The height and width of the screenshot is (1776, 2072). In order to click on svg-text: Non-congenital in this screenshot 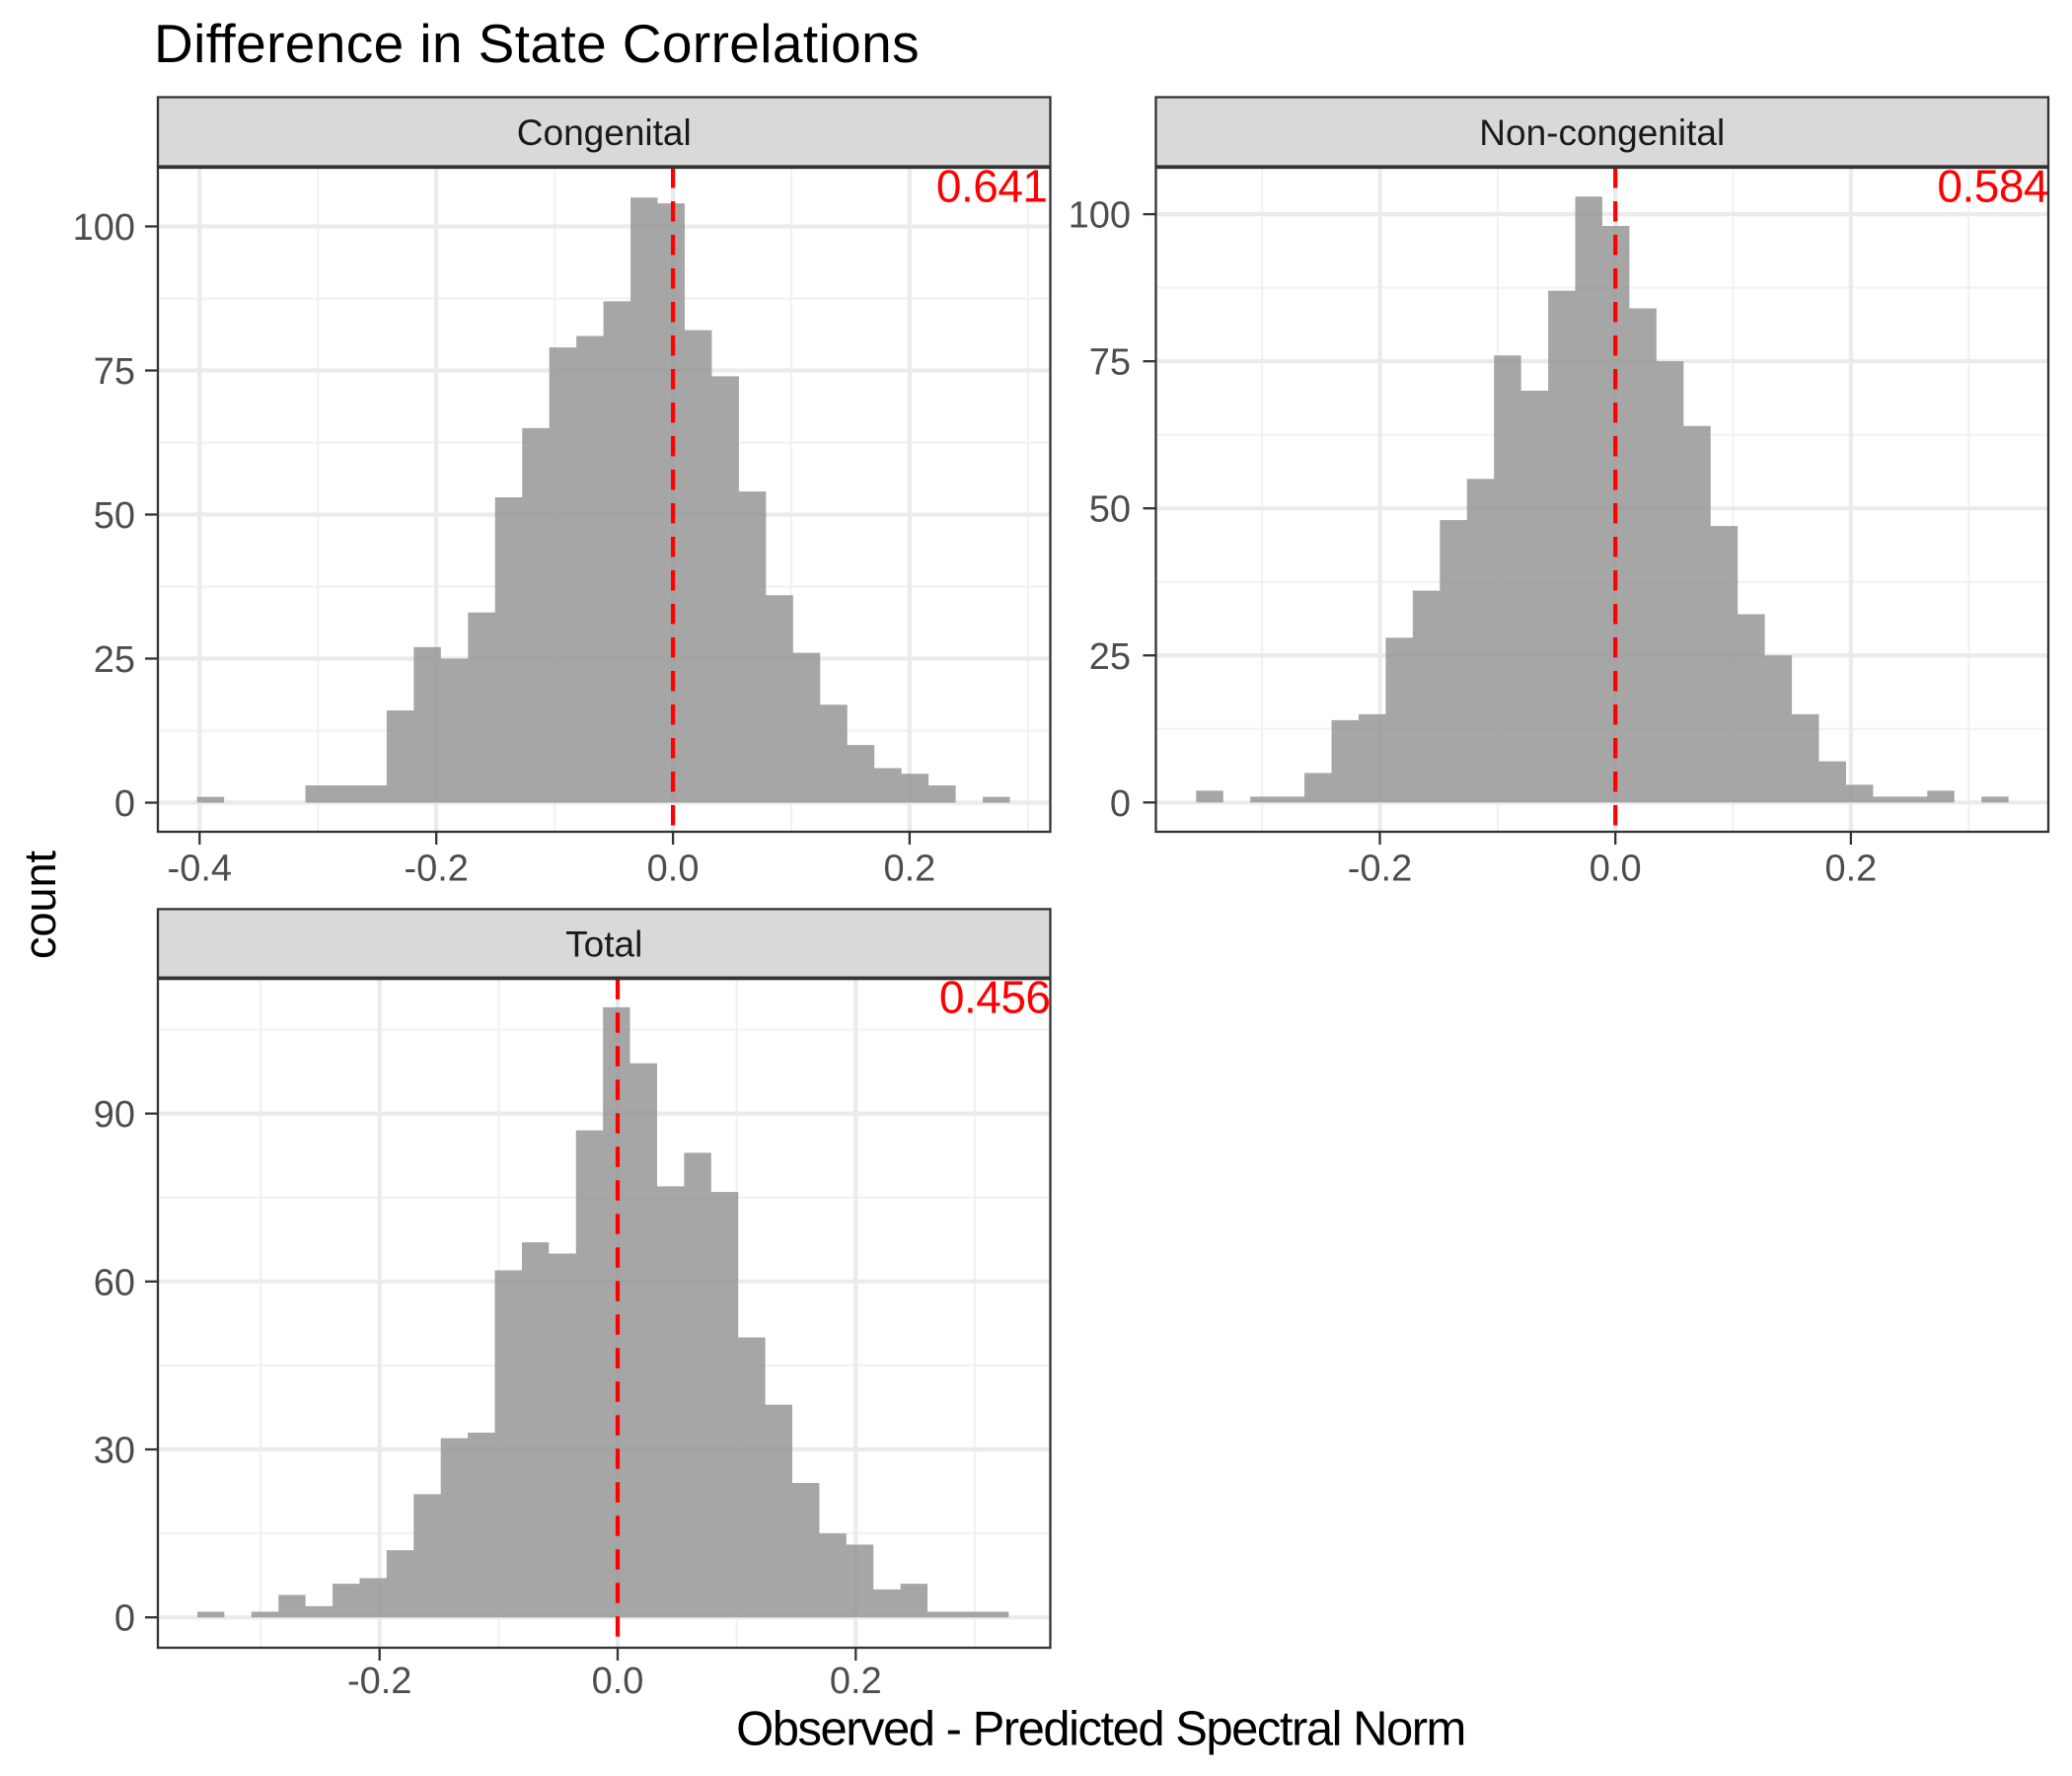, I will do `click(1602, 132)`.